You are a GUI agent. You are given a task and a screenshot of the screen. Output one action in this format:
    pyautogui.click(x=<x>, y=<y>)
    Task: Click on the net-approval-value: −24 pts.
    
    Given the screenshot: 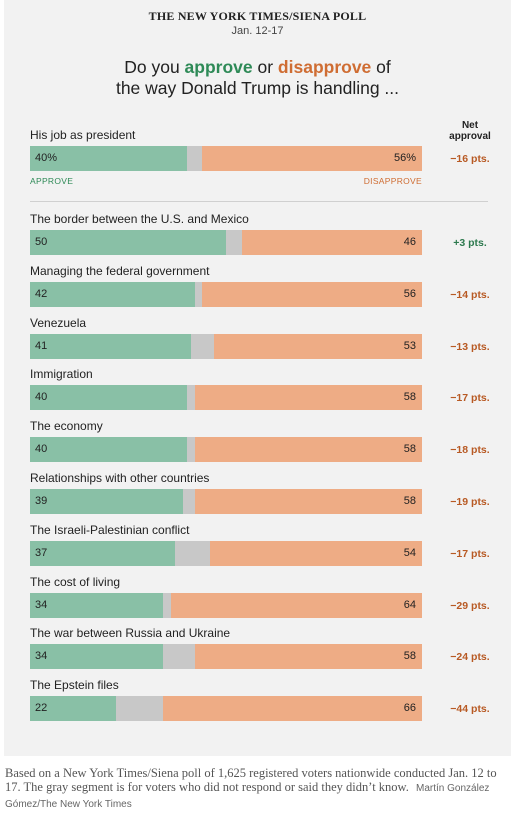 What is the action you would take?
    pyautogui.click(x=470, y=657)
    